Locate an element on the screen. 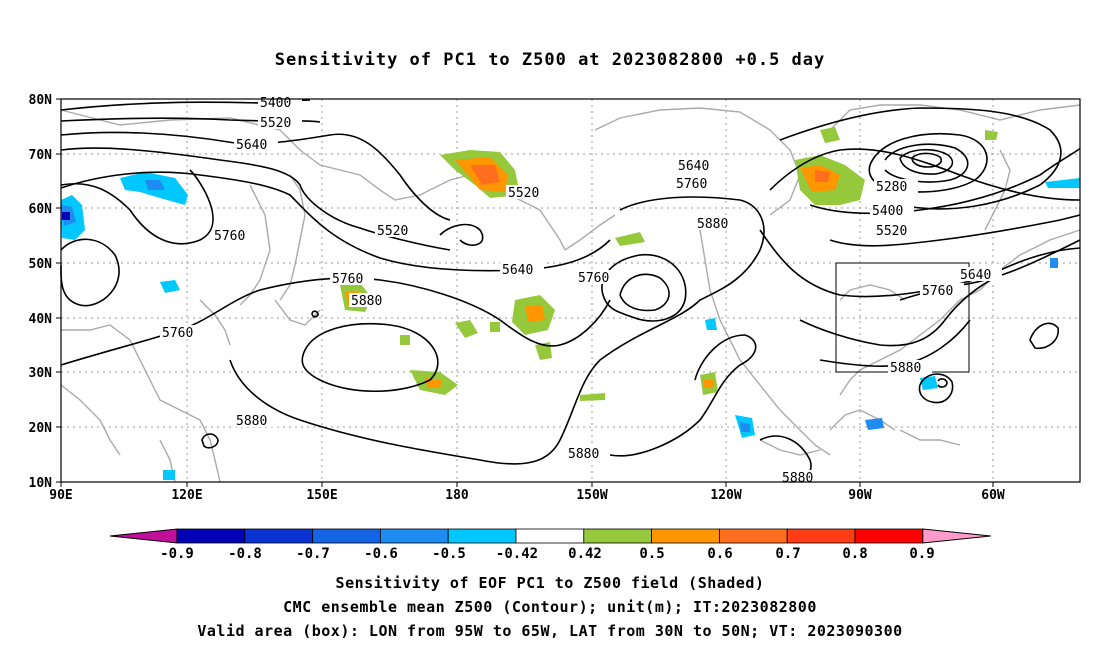  colorbar-label: 0.8 is located at coordinates (854, 554).